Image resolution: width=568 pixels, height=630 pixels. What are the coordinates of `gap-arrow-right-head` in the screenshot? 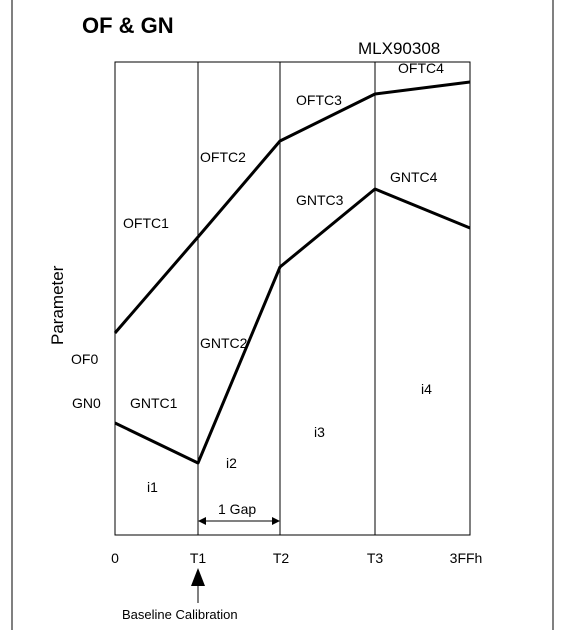 It's located at (276, 521).